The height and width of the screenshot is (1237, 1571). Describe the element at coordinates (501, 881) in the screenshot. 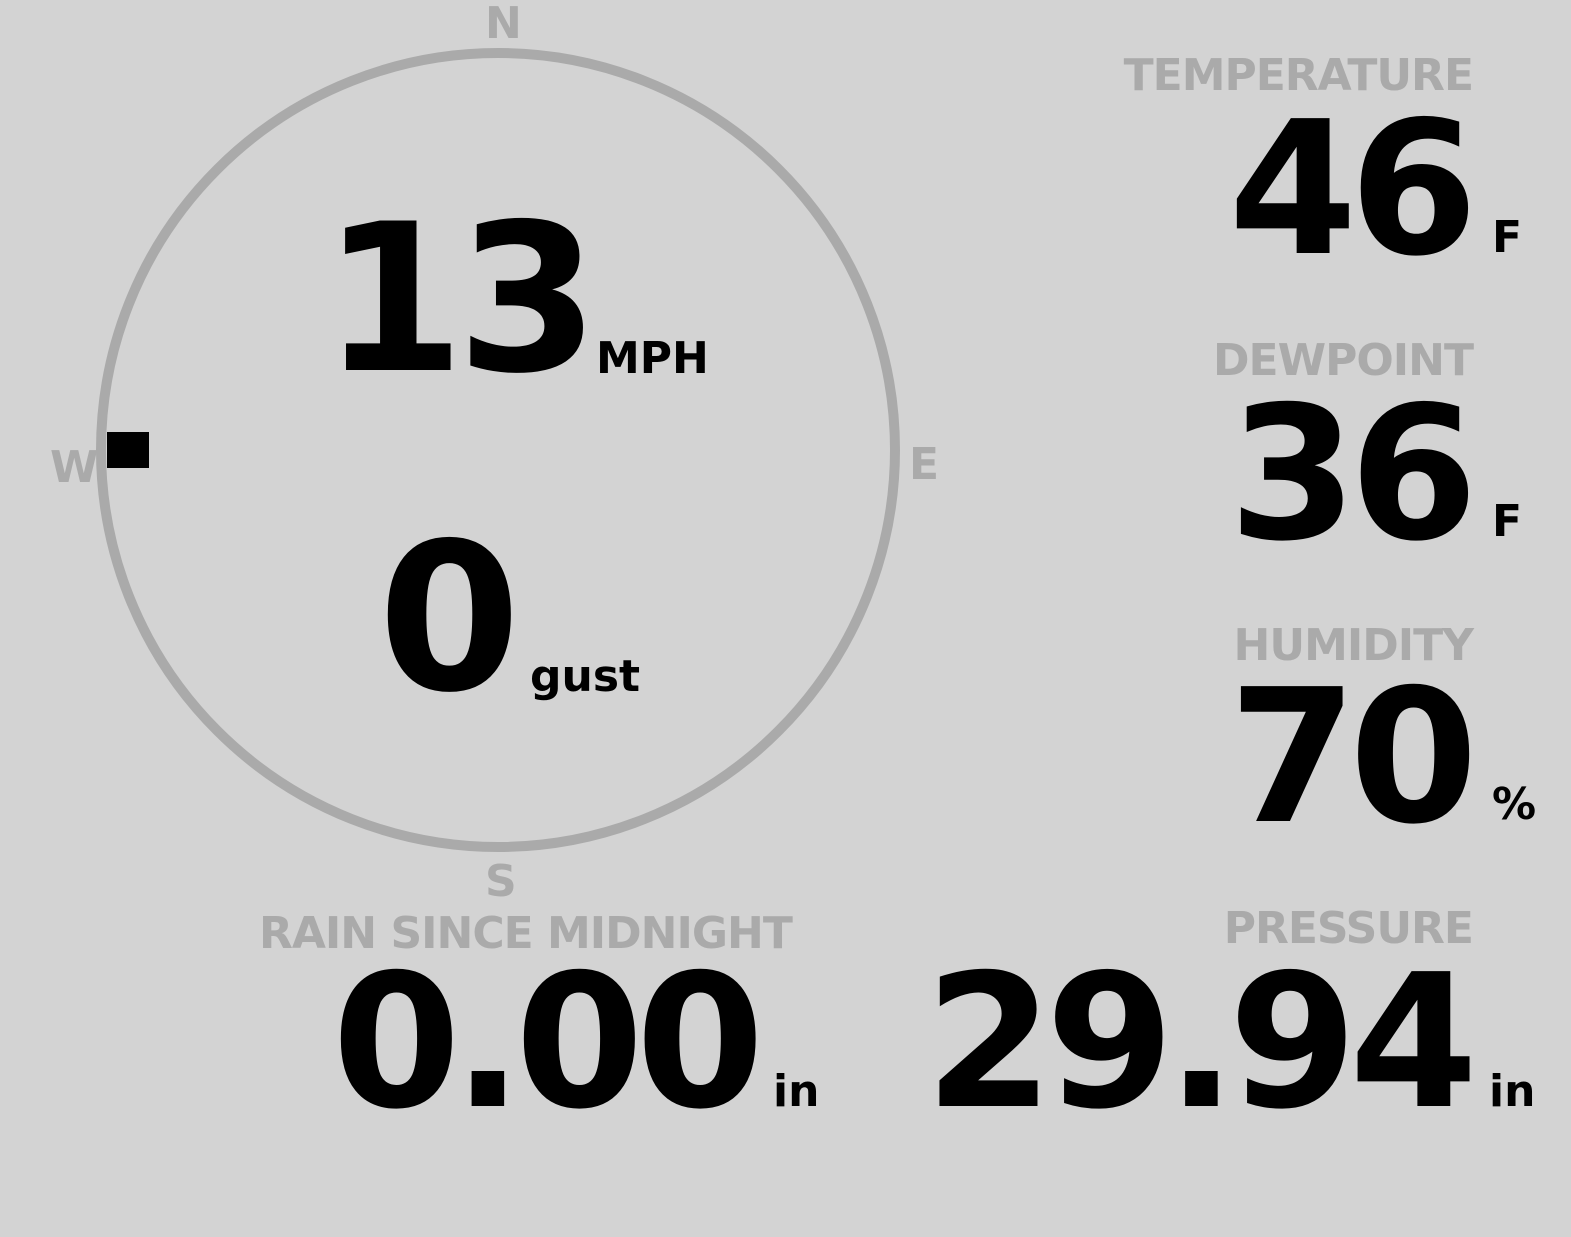

I see `compass-south: S` at that location.